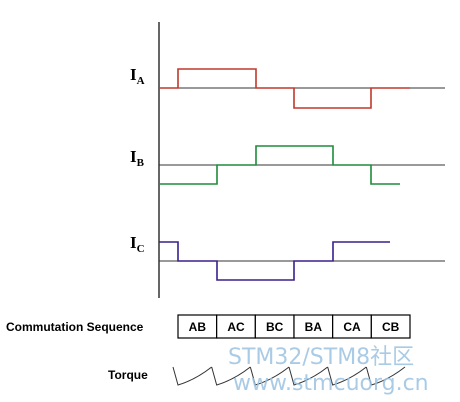 This screenshot has width=460, height=402. Describe the element at coordinates (137, 158) in the screenshot. I see `current-label: IB` at that location.